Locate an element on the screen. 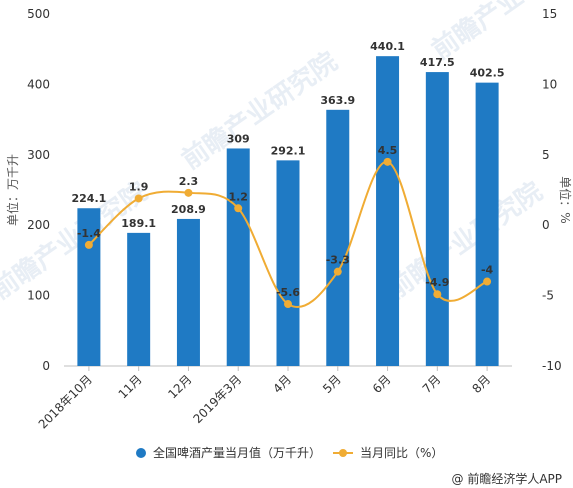  line-value-label: -1.4 is located at coordinates (89, 233).